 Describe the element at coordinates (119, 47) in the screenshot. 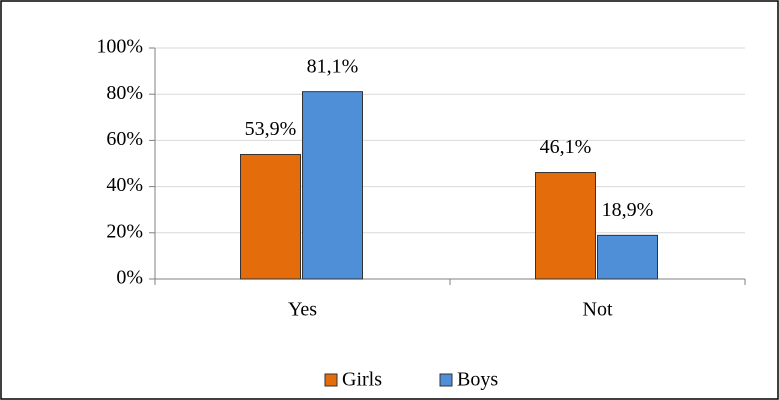

I see `y-tick-label: 100%` at that location.